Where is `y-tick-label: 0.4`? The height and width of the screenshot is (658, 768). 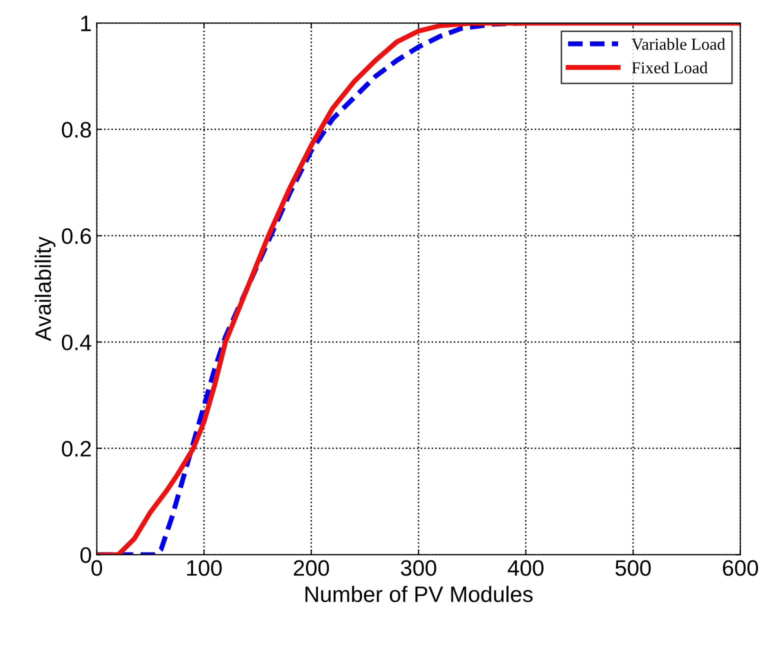 y-tick-label: 0.4 is located at coordinates (77, 342).